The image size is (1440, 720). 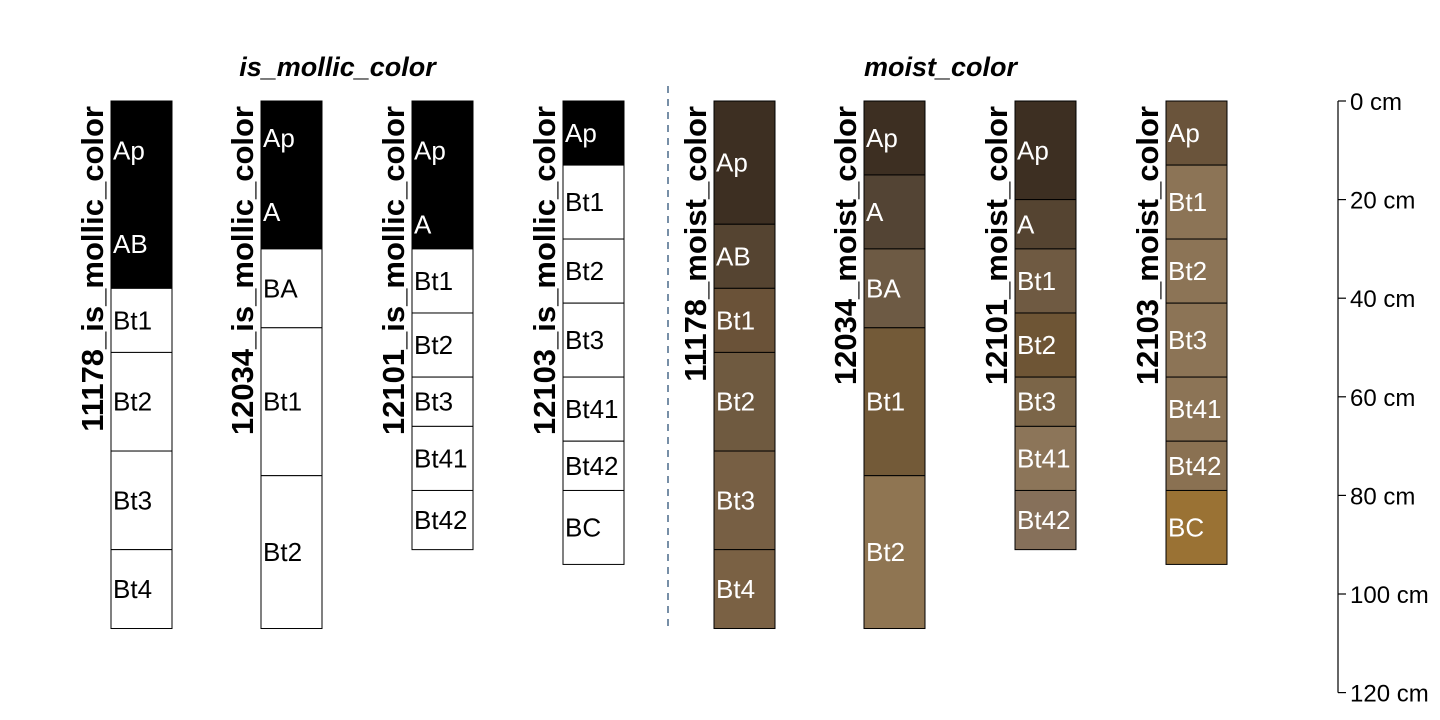 I want to click on depth-tick-label: 40 cm, so click(x=1382, y=299).